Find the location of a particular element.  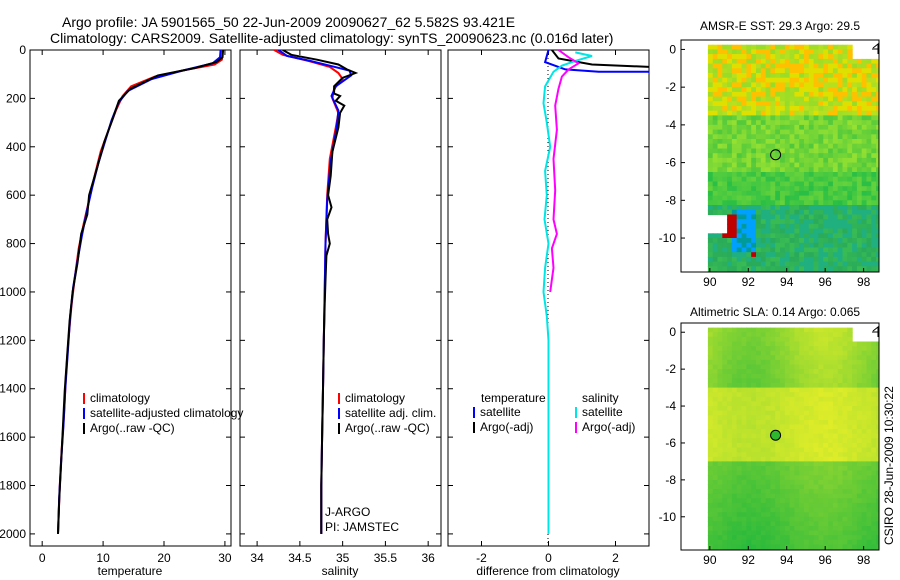

map-y-tick-label: -8 is located at coordinates (670, 480).